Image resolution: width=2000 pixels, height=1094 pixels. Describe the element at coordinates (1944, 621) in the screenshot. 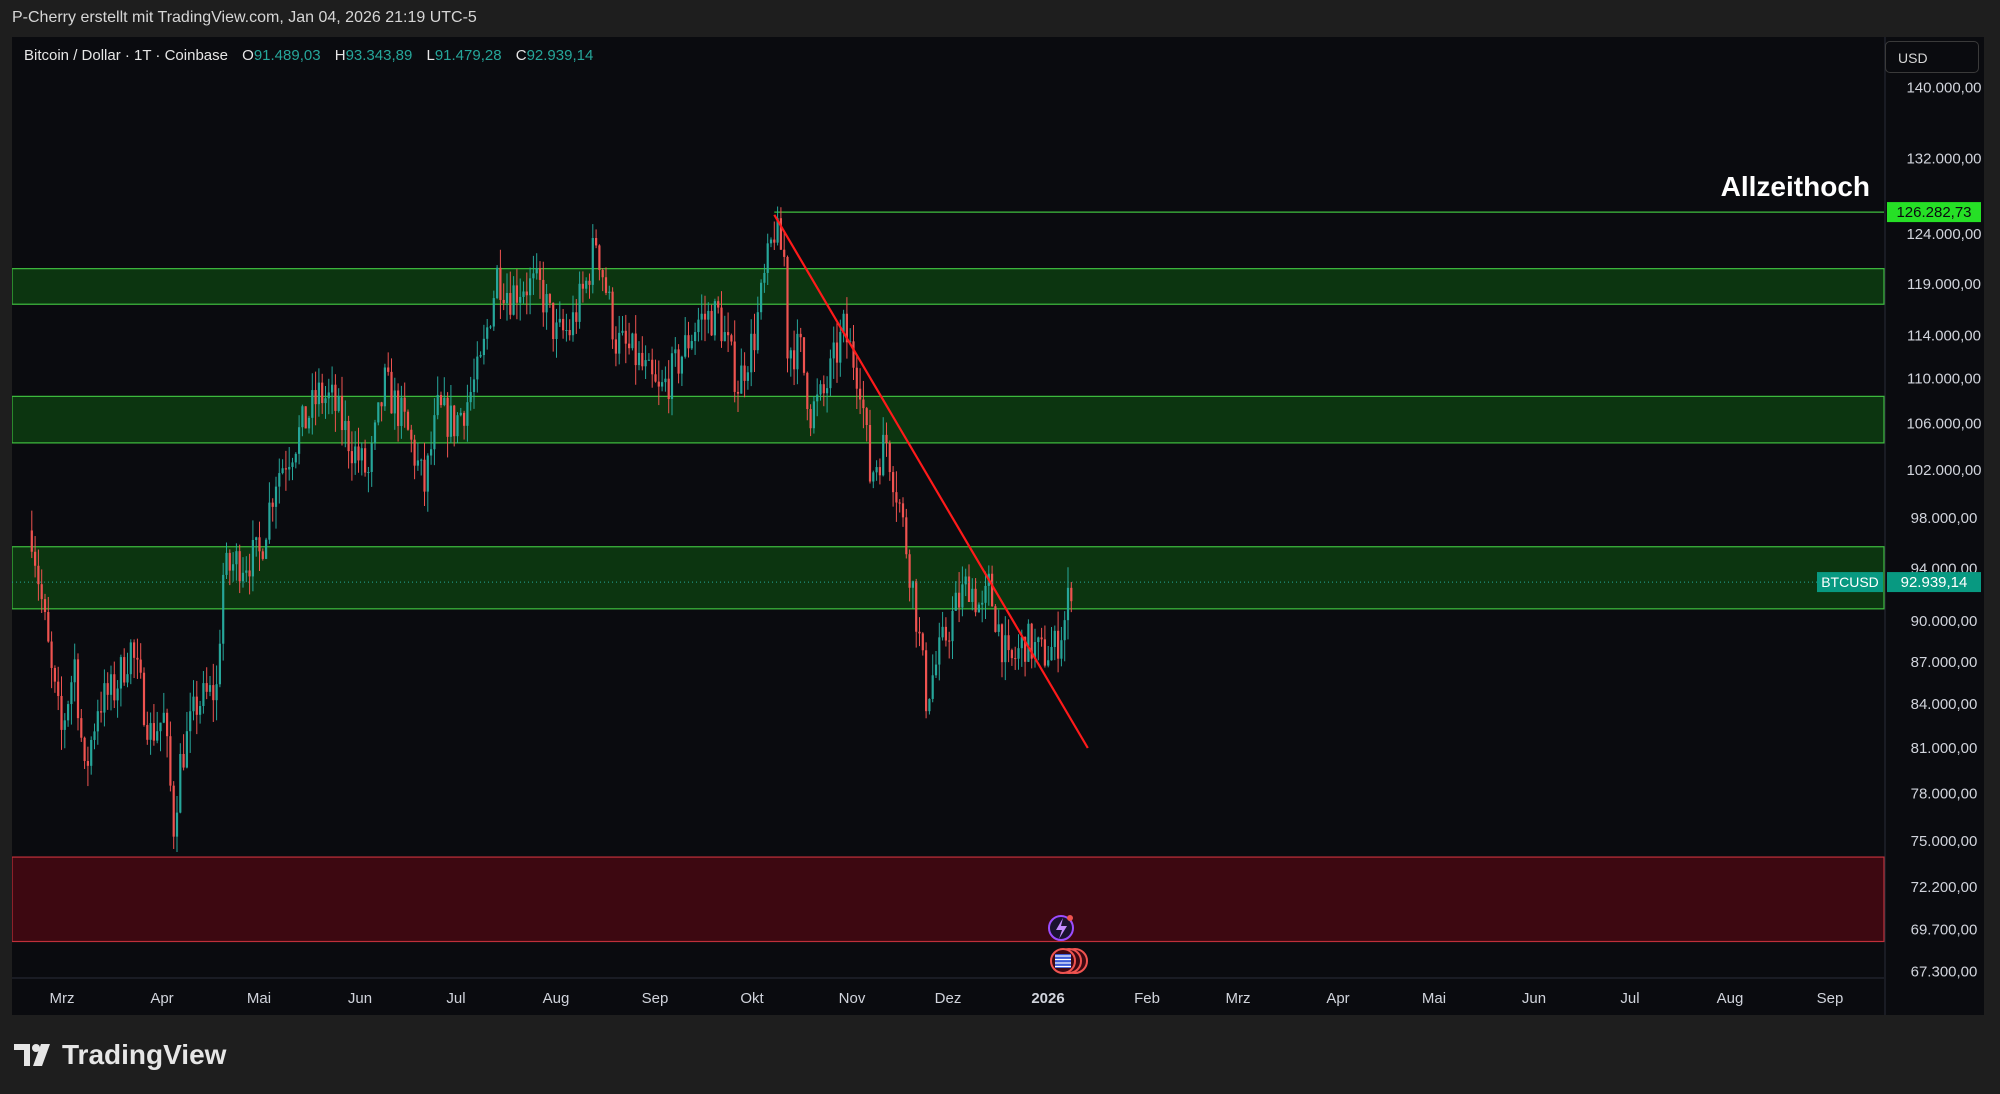

I see `y-tick-label: 90.000,00` at that location.